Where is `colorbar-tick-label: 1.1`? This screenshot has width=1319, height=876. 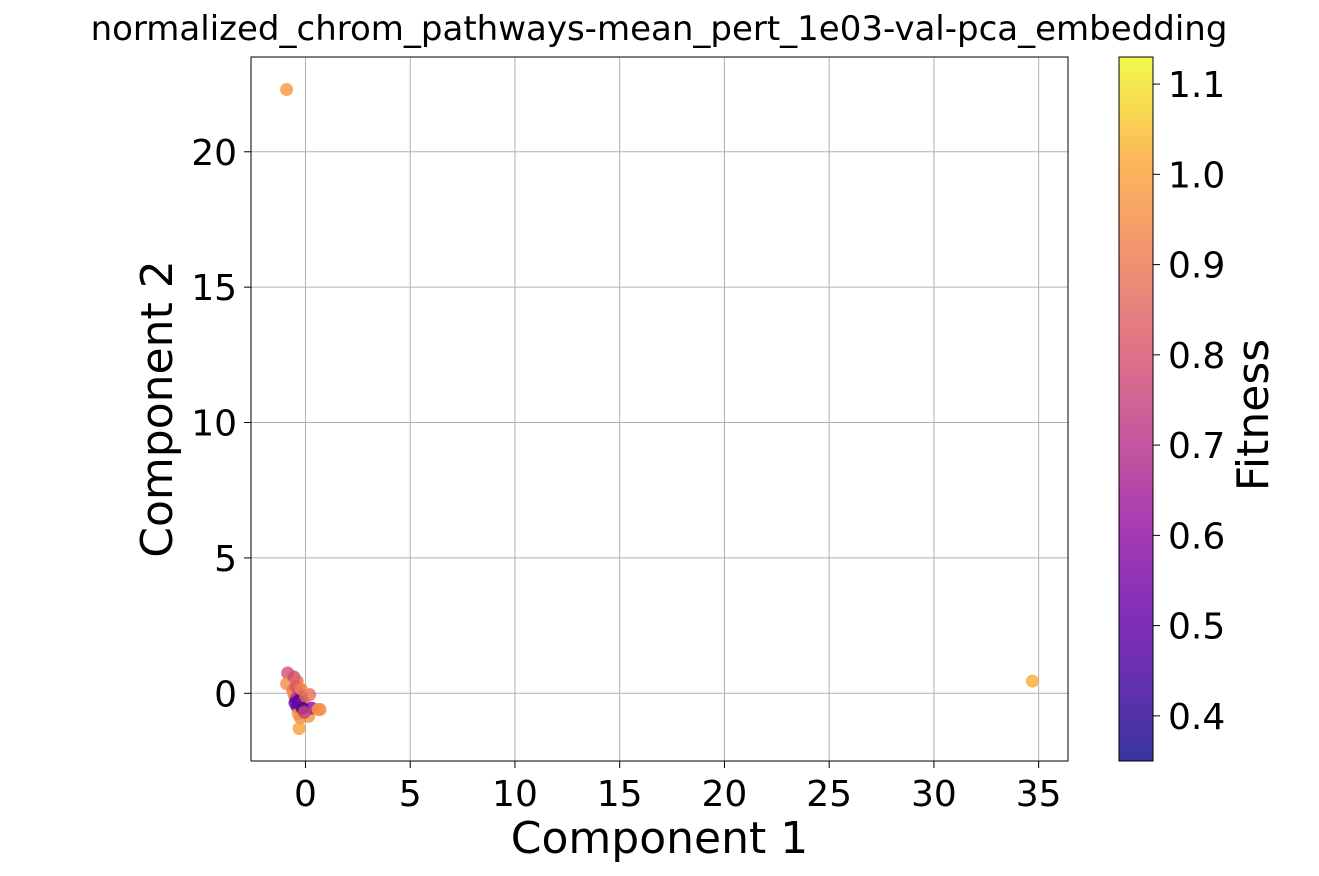
colorbar-tick-label: 1.1 is located at coordinates (1196, 85).